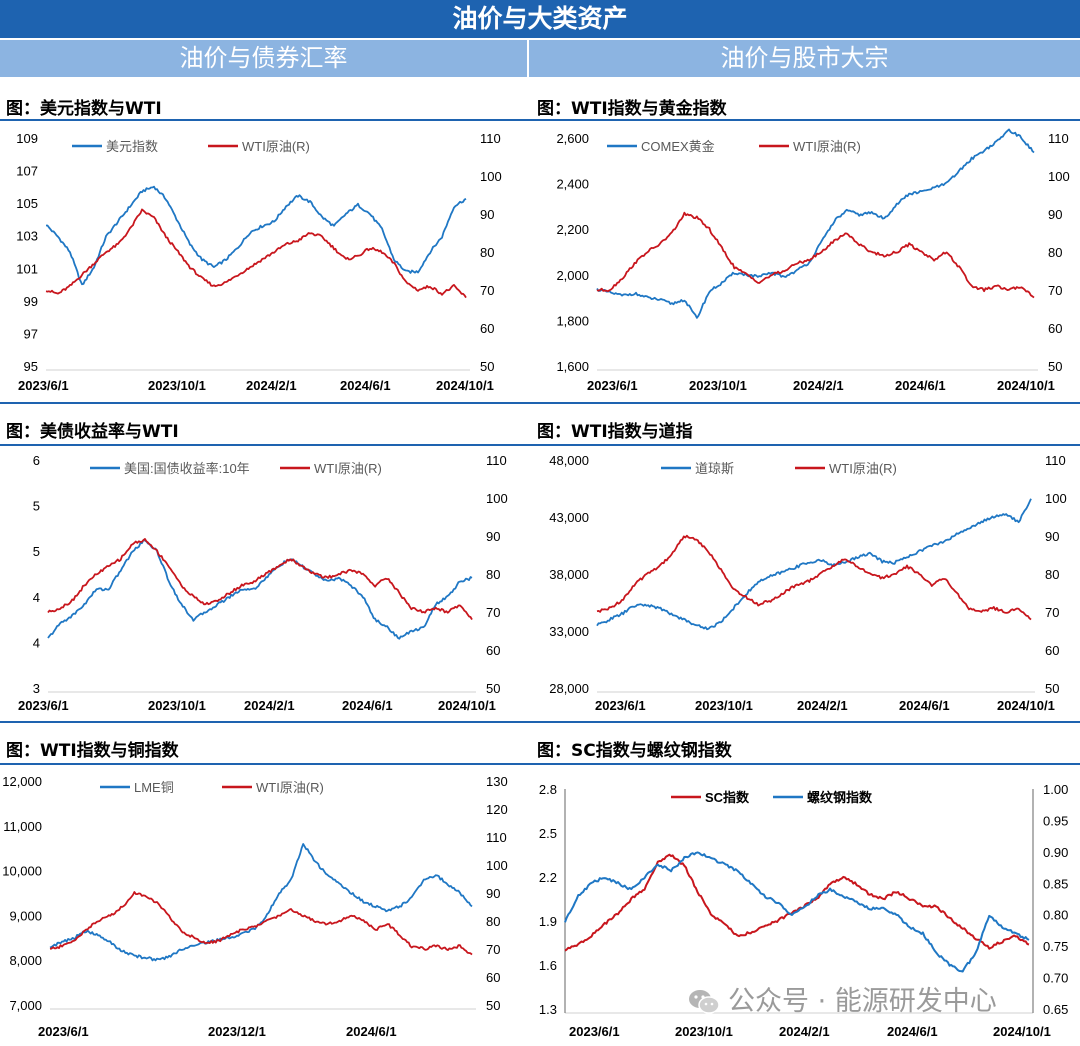  Describe the element at coordinates (548, 789) in the screenshot. I see `y-left-tick-label: 2.8` at that location.